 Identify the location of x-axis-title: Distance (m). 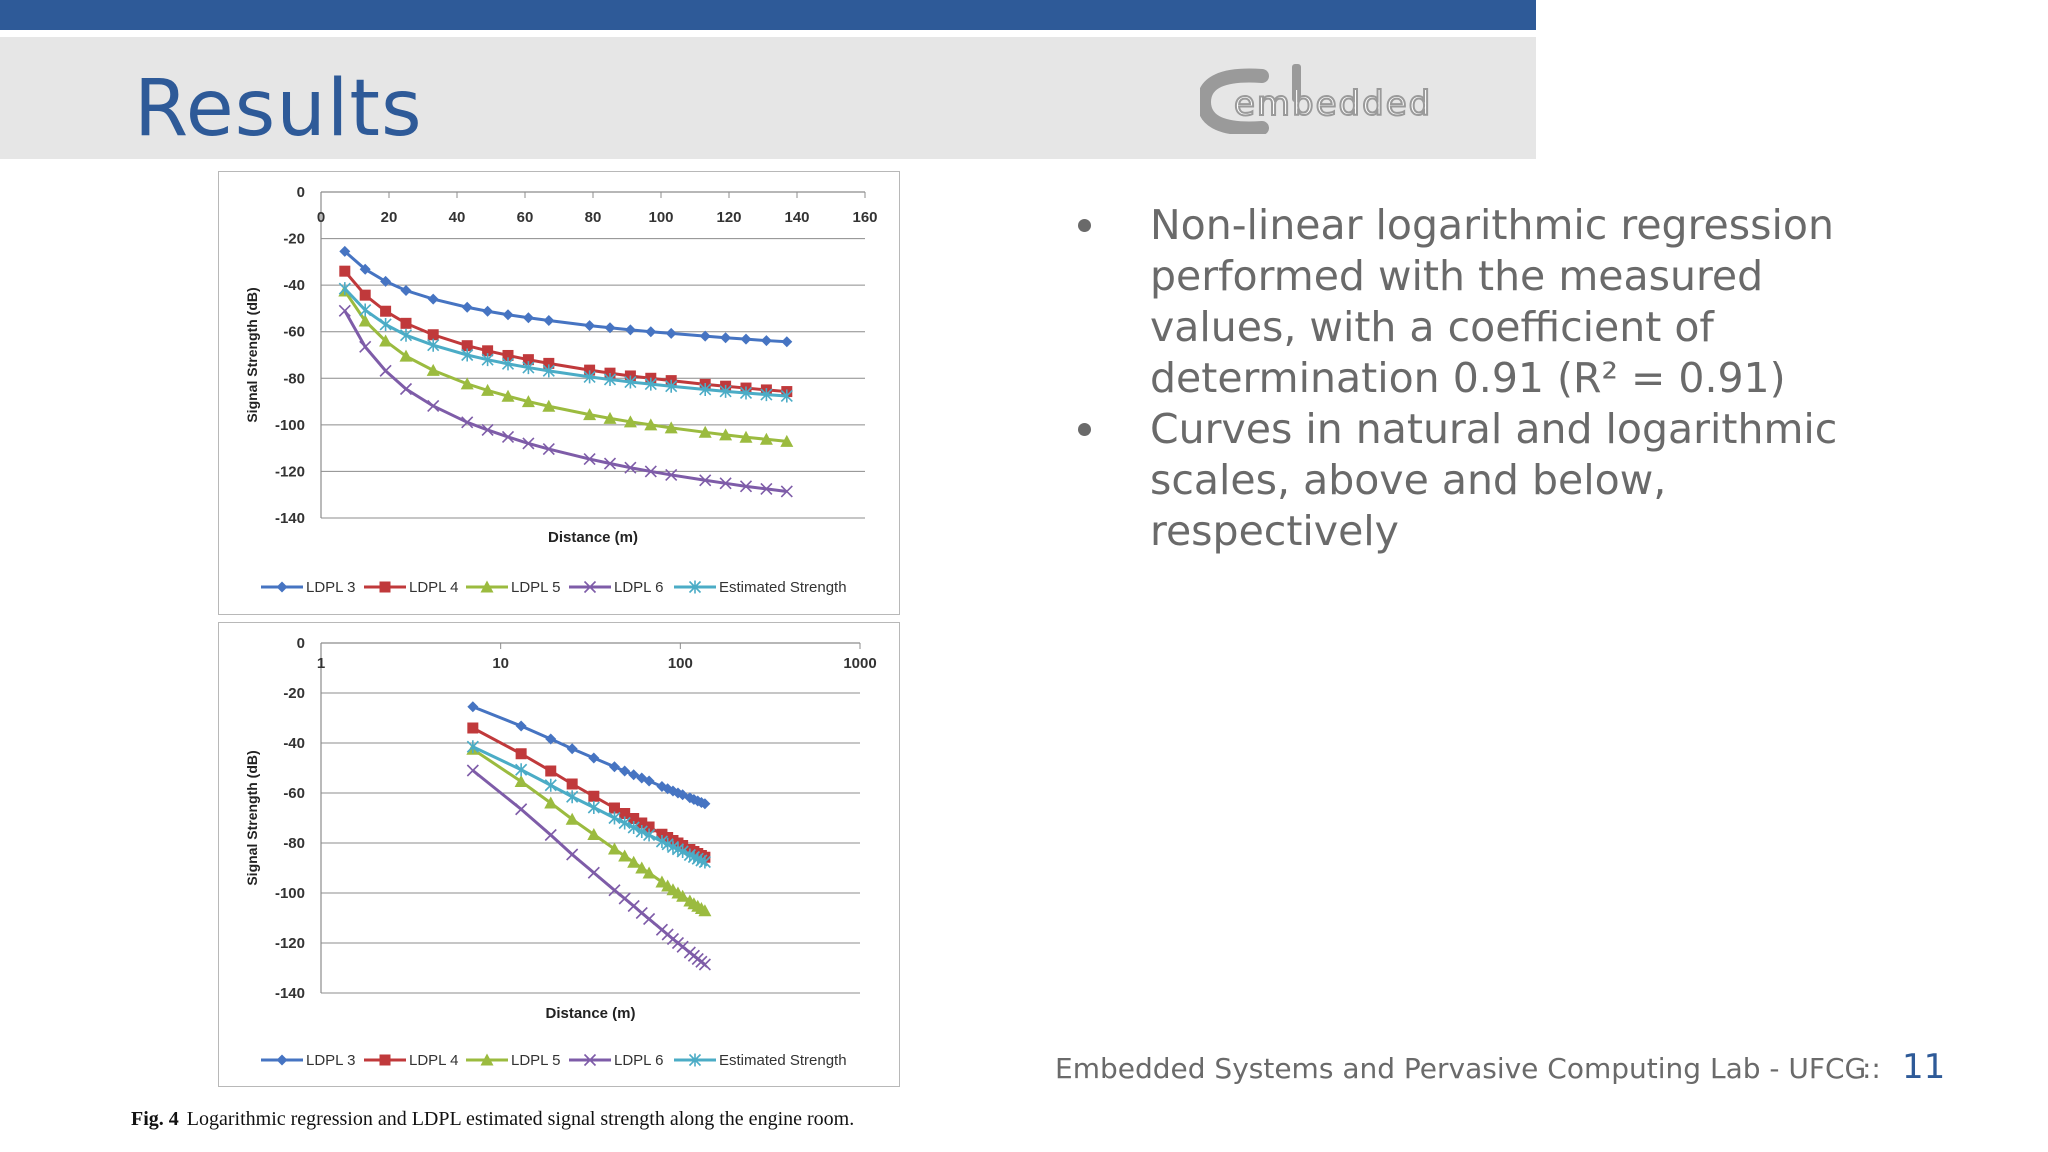
(590, 1013).